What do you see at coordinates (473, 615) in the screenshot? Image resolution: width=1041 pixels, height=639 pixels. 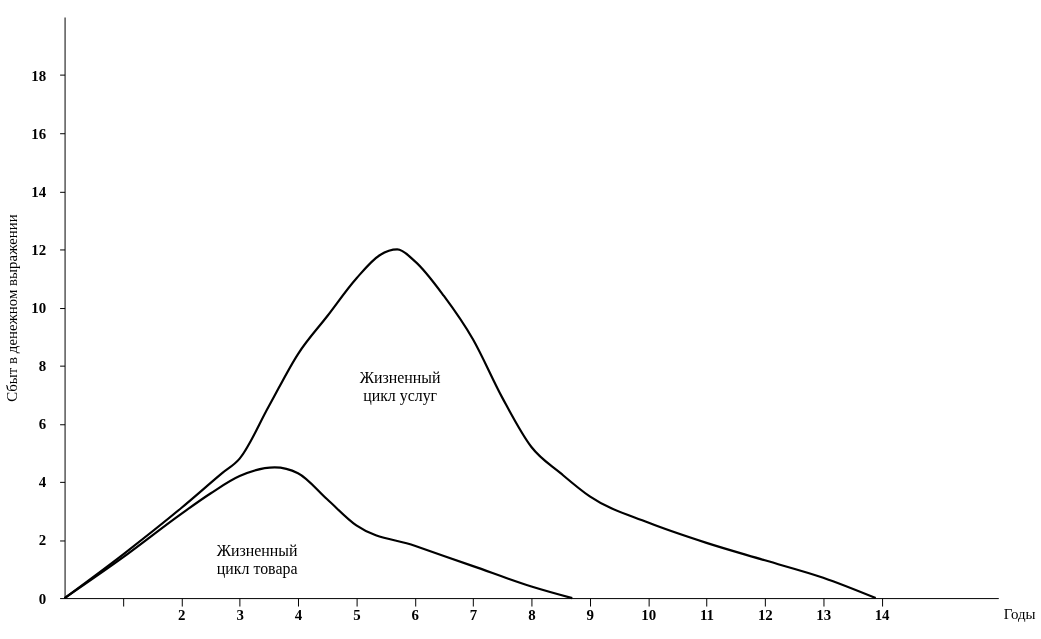 I see `x-tick-label: 7` at bounding box center [473, 615].